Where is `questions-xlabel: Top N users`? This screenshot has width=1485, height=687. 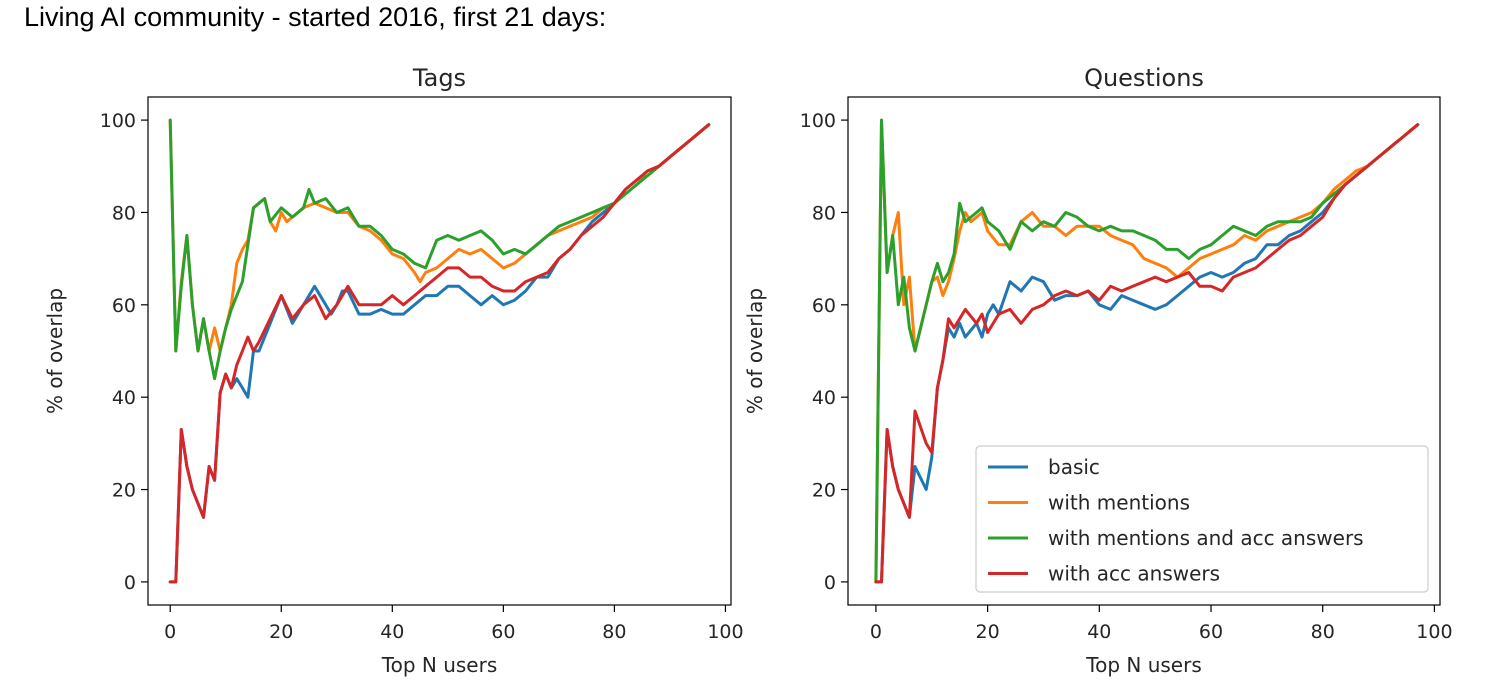
questions-xlabel: Top N users is located at coordinates (1143, 665).